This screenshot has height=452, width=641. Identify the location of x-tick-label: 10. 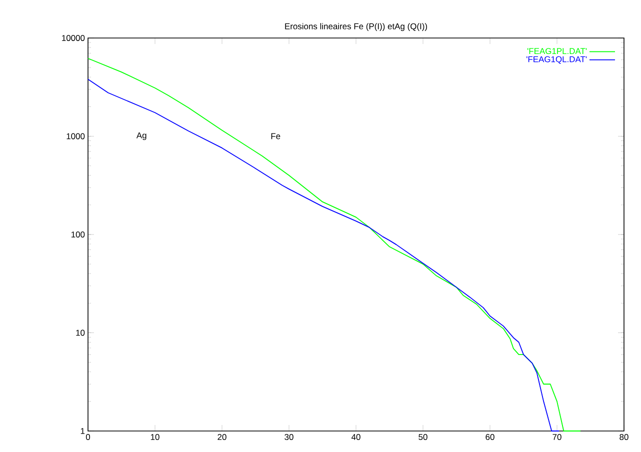
(155, 437).